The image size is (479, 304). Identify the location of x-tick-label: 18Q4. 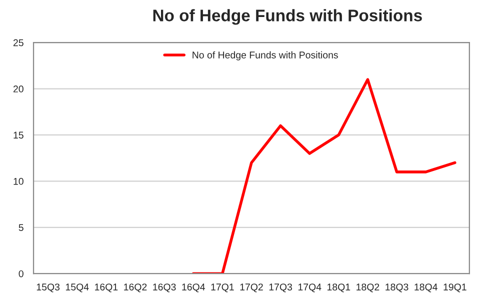
(426, 288).